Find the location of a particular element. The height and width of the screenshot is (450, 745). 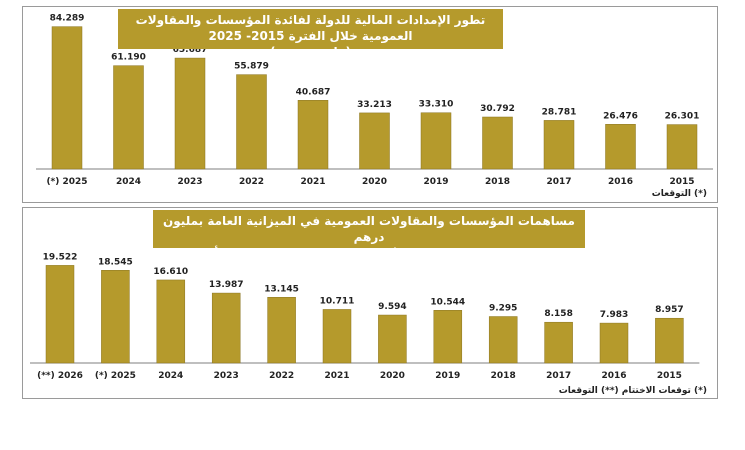

x-tick-label-0: (*) 2025 is located at coordinates (66, 182).